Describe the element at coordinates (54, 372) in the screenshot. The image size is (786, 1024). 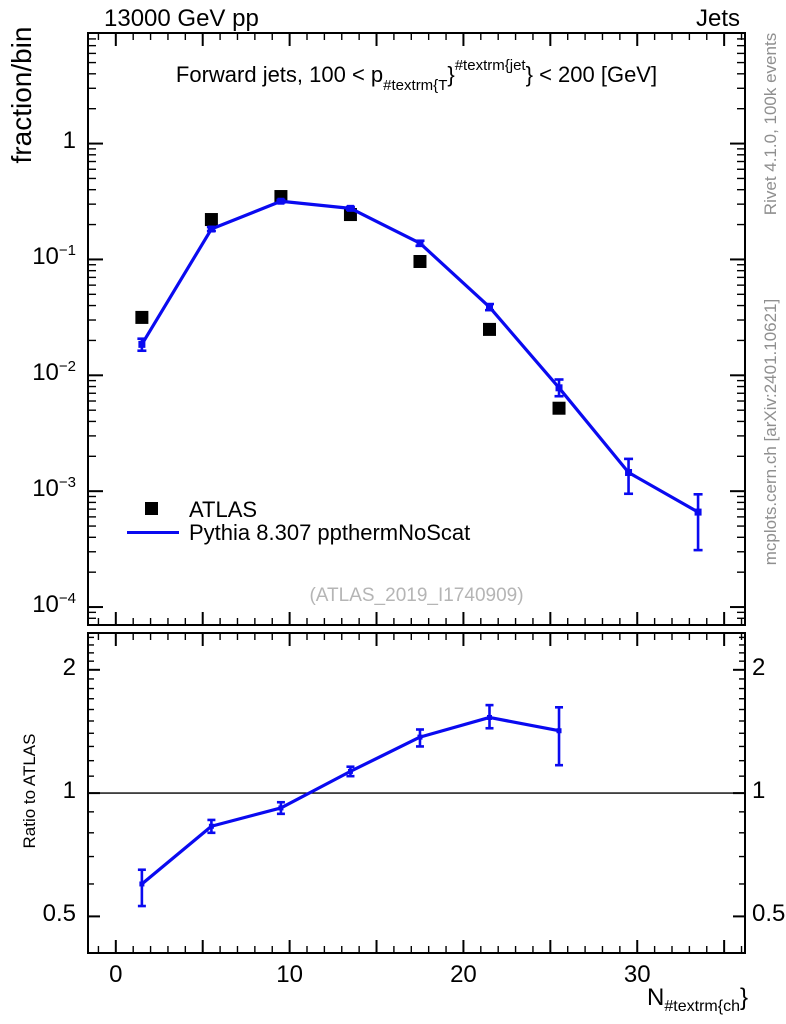
I see `y-tick-label: 10⁻²` at that location.